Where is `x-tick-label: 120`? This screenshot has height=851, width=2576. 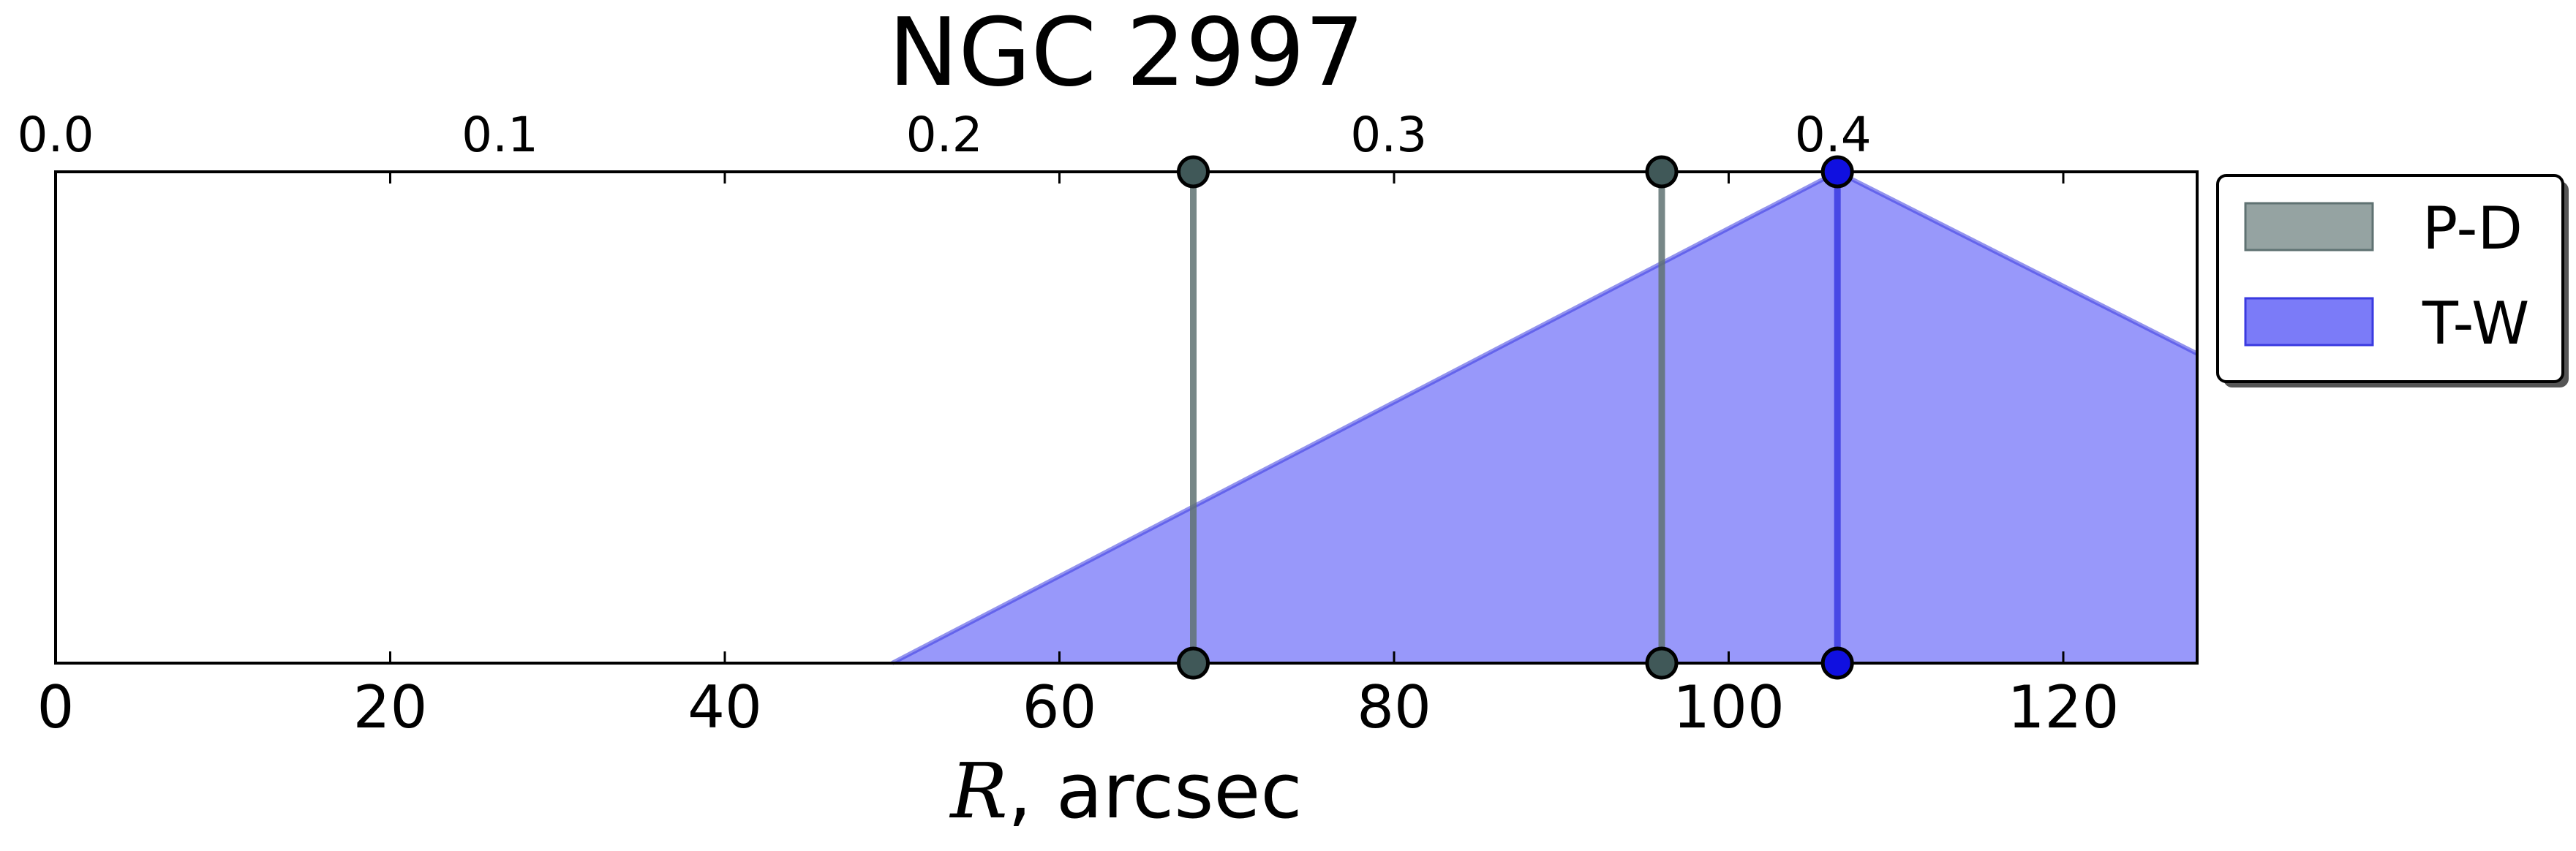 x-tick-label: 120 is located at coordinates (2064, 707).